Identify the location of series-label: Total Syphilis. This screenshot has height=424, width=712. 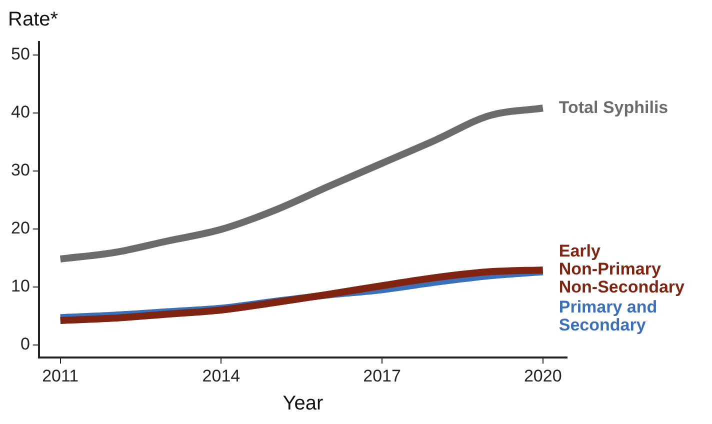
(613, 107).